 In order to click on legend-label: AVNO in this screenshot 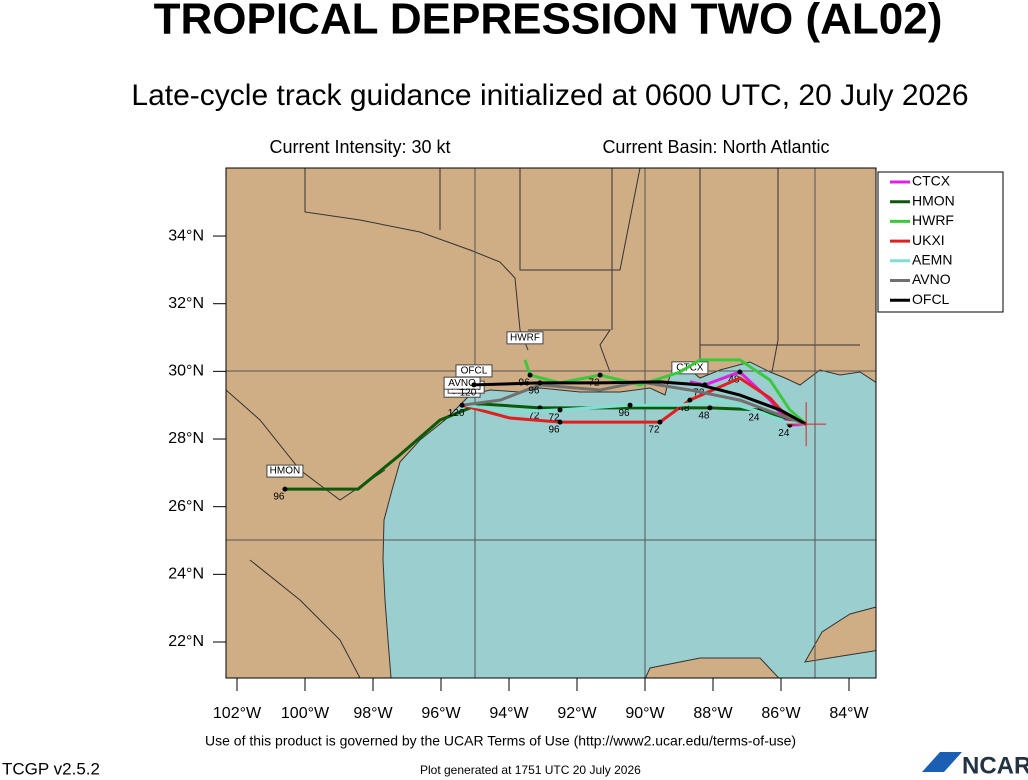, I will do `click(931, 279)`.